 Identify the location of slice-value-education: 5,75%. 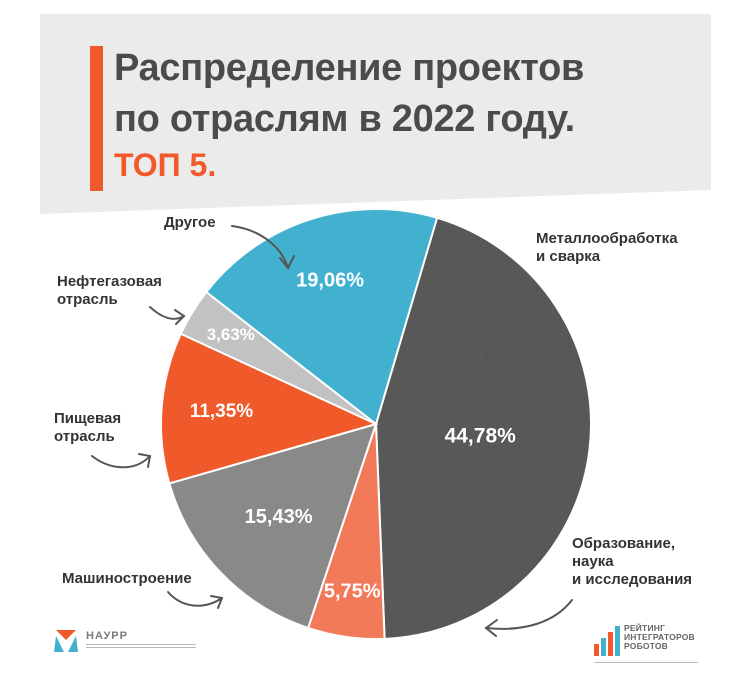
(352, 592).